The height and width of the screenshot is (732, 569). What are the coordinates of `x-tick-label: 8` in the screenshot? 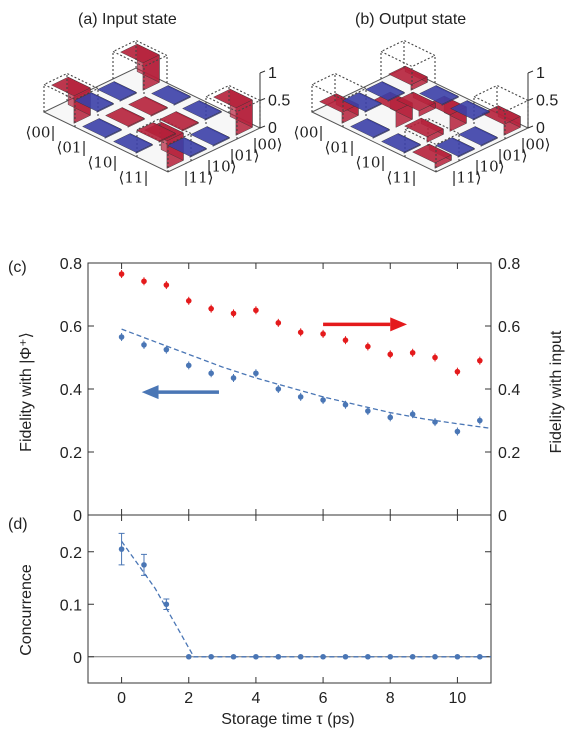 It's located at (390, 698).